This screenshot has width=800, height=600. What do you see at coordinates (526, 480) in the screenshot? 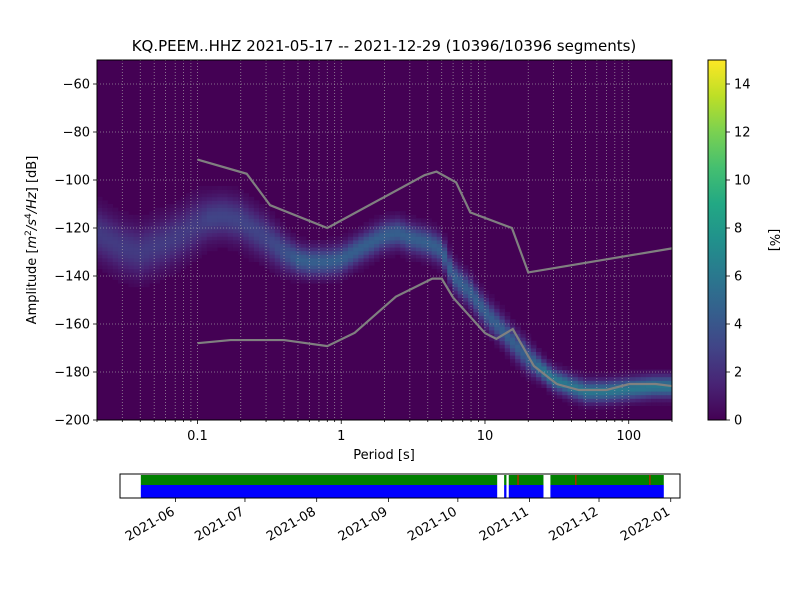
I see `psd-segment-bar` at bounding box center [526, 480].